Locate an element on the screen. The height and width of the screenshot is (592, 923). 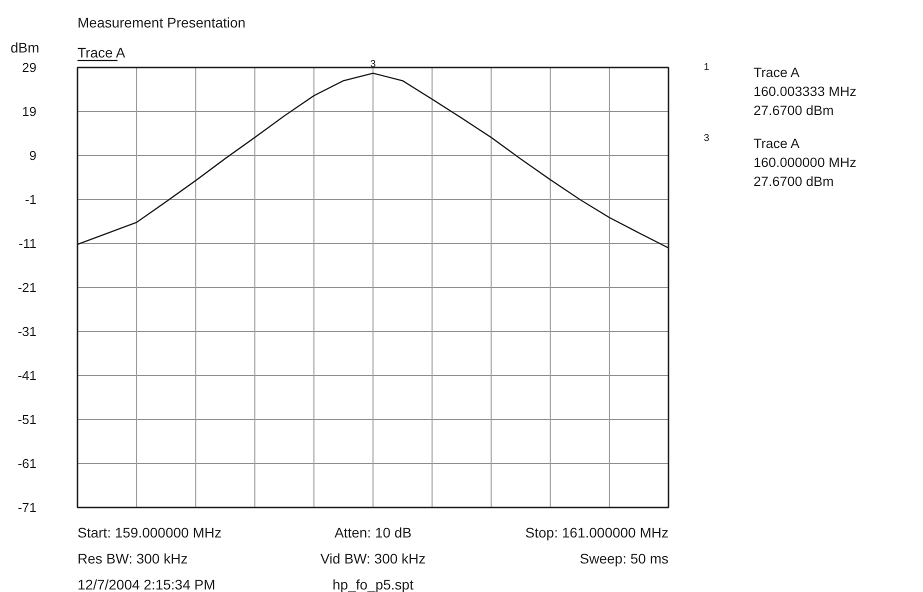
y-tick-label: 29 is located at coordinates (29, 67).